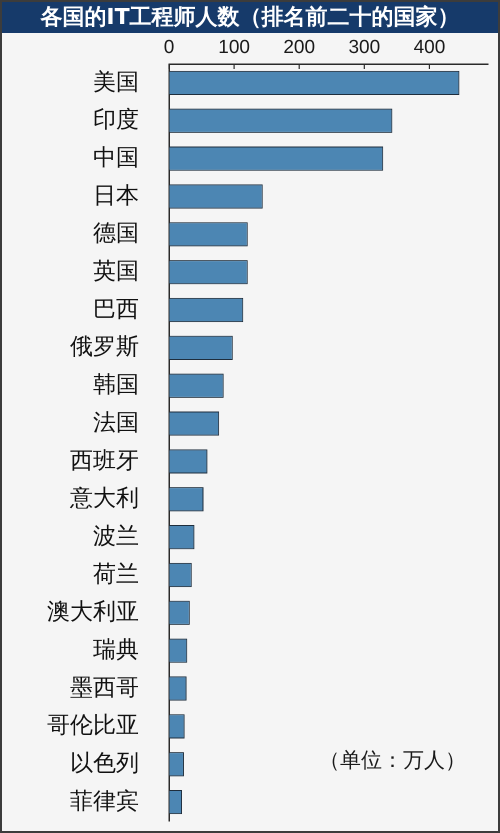 The height and width of the screenshot is (833, 500). Describe the element at coordinates (93, 725) in the screenshot. I see `y-tick-label: 哥伦比亚` at that location.